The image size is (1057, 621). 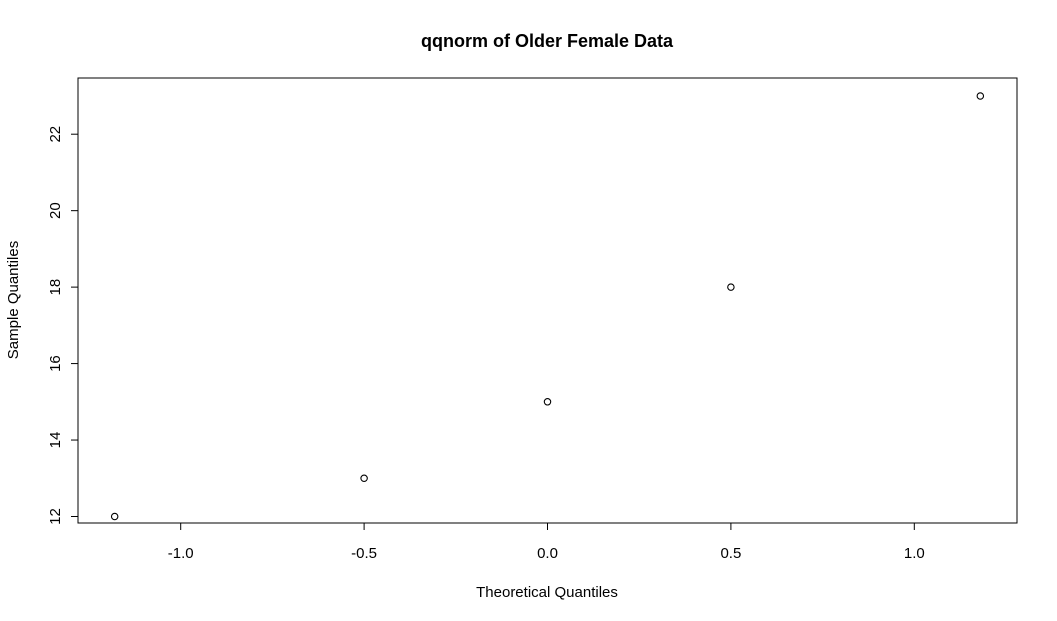 What do you see at coordinates (181, 553) in the screenshot?
I see `x-tick-label: -1.0` at bounding box center [181, 553].